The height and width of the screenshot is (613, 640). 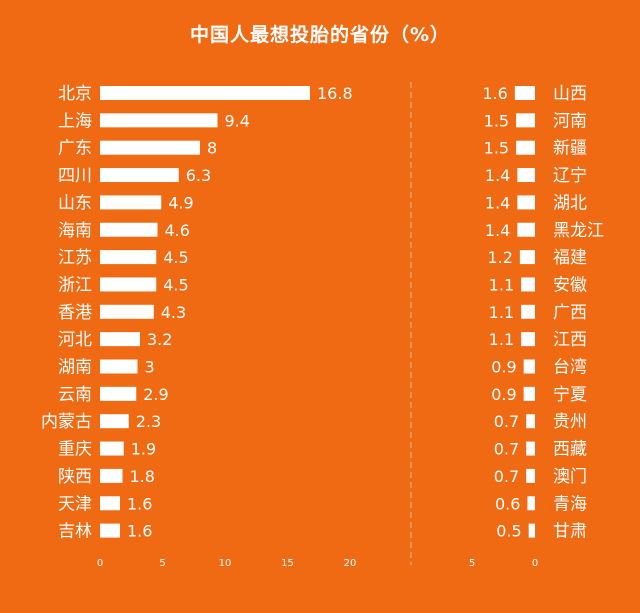 What do you see at coordinates (570, 504) in the screenshot?
I see `category-label: 青海` at bounding box center [570, 504].